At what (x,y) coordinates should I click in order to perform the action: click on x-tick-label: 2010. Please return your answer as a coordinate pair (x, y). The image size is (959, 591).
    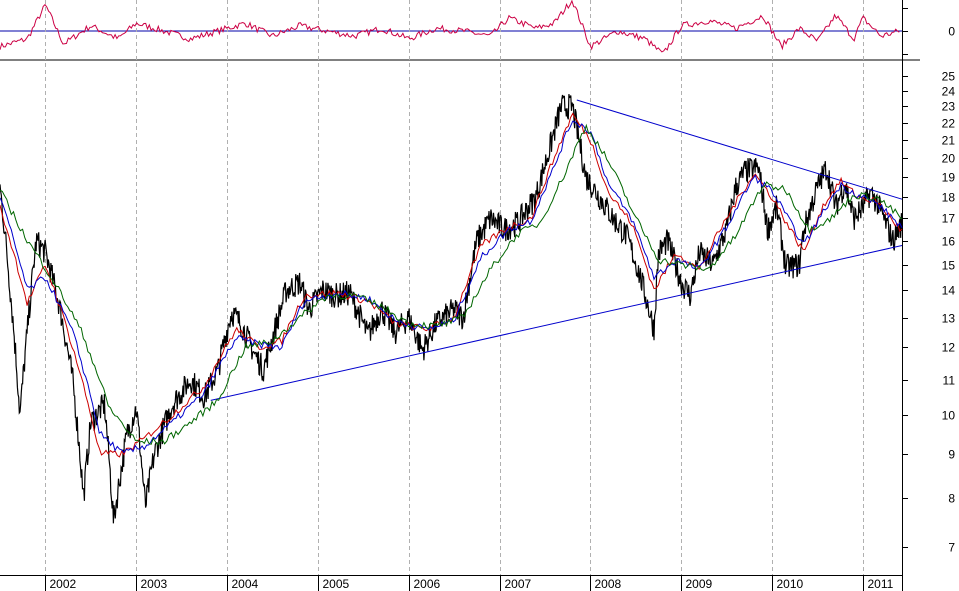
    Looking at the image, I should click on (790, 584).